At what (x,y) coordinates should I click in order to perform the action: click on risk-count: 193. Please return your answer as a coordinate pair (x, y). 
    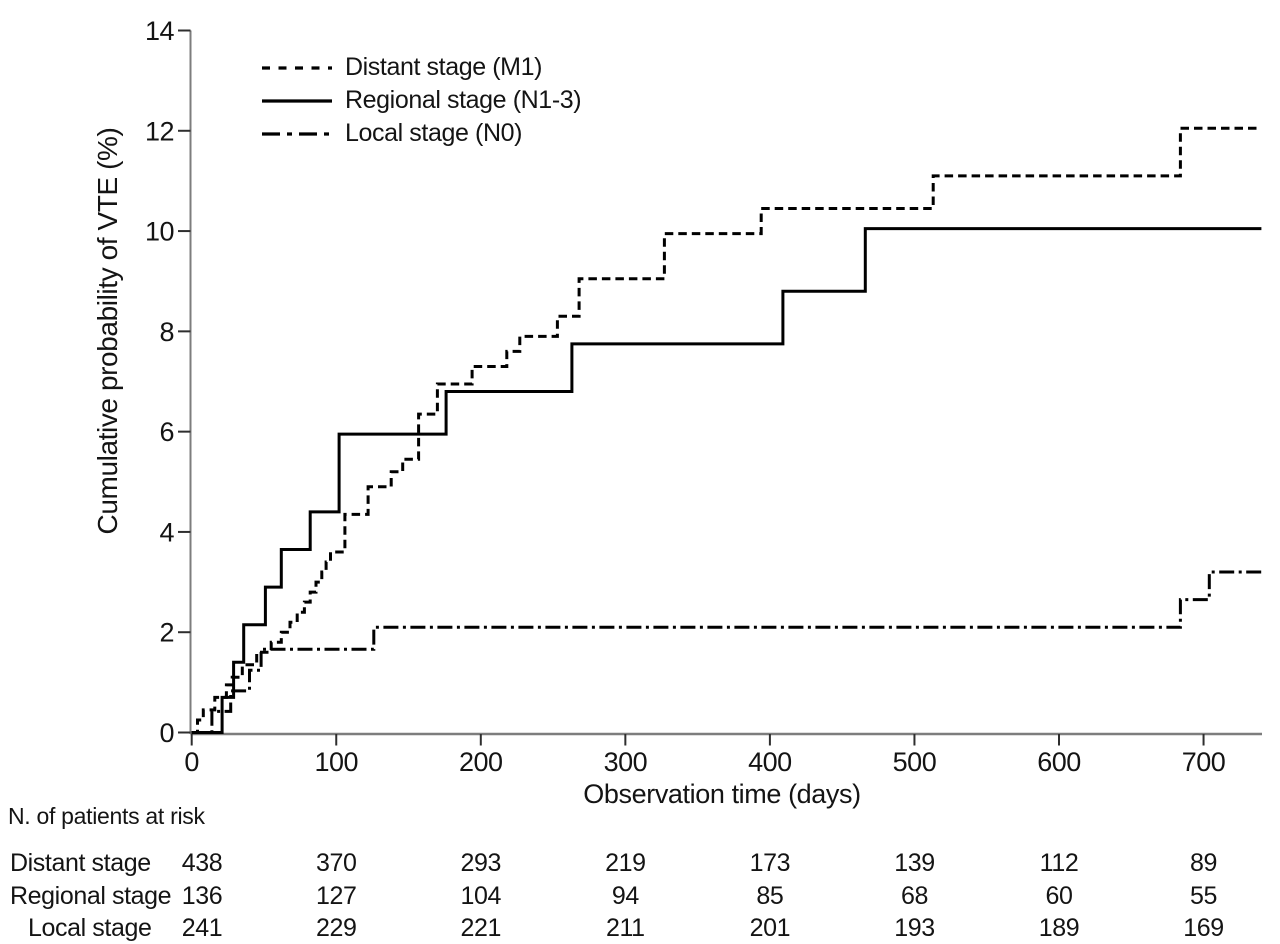
    Looking at the image, I should click on (914, 928).